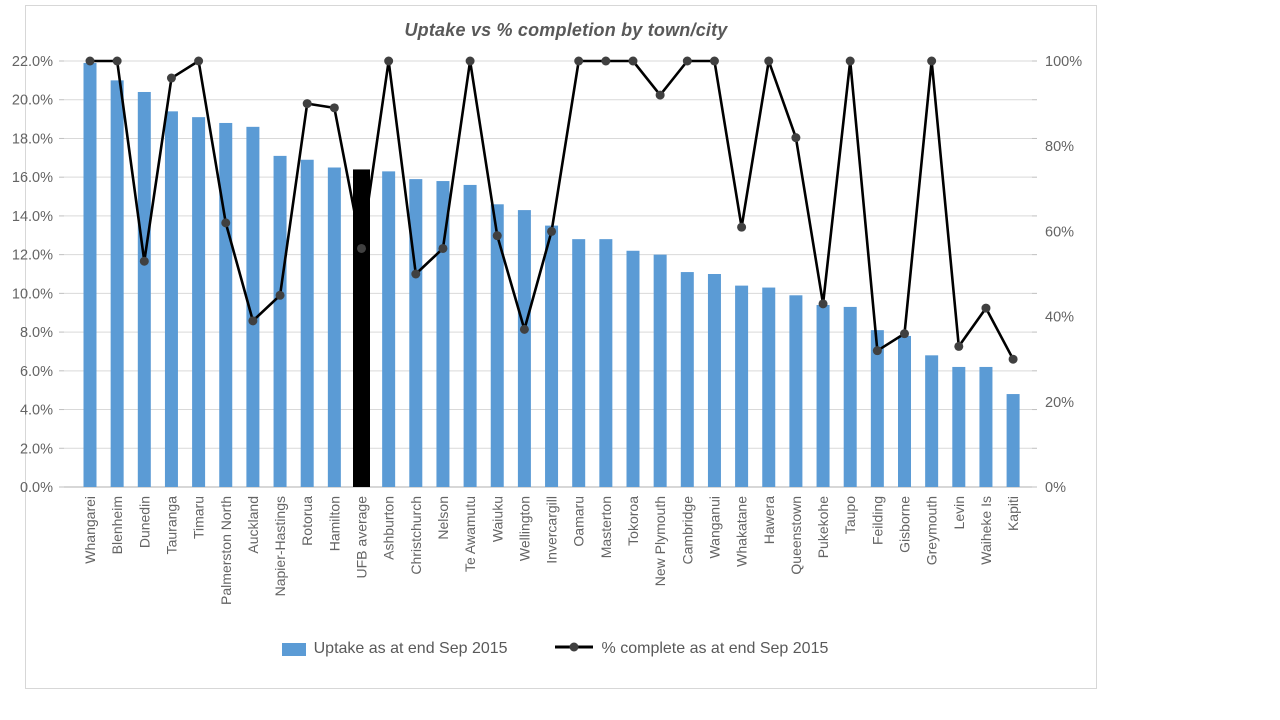 The width and height of the screenshot is (1280, 720). I want to click on x-axis-label: Taupo, so click(850, 515).